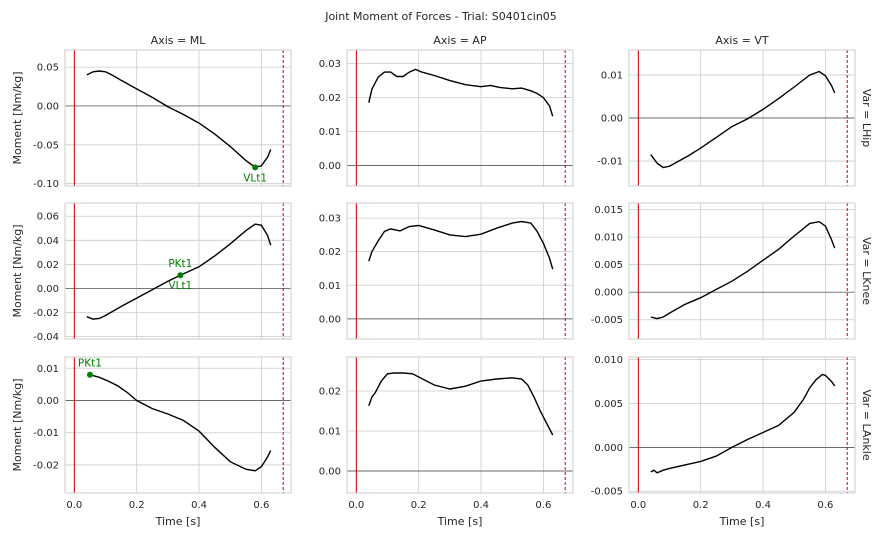 The image size is (882, 540). What do you see at coordinates (608, 210) in the screenshot?
I see `y-tick-label: 0.015` at bounding box center [608, 210].